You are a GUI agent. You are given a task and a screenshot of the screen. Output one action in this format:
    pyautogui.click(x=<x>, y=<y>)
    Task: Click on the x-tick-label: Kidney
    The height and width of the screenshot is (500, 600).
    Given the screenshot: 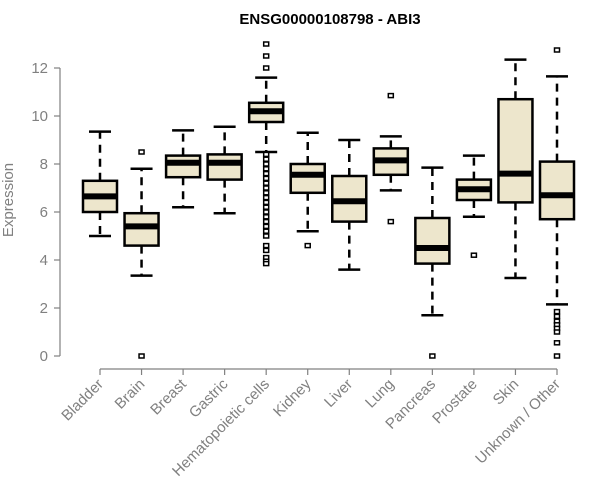 What is the action you would take?
    pyautogui.click(x=292, y=397)
    